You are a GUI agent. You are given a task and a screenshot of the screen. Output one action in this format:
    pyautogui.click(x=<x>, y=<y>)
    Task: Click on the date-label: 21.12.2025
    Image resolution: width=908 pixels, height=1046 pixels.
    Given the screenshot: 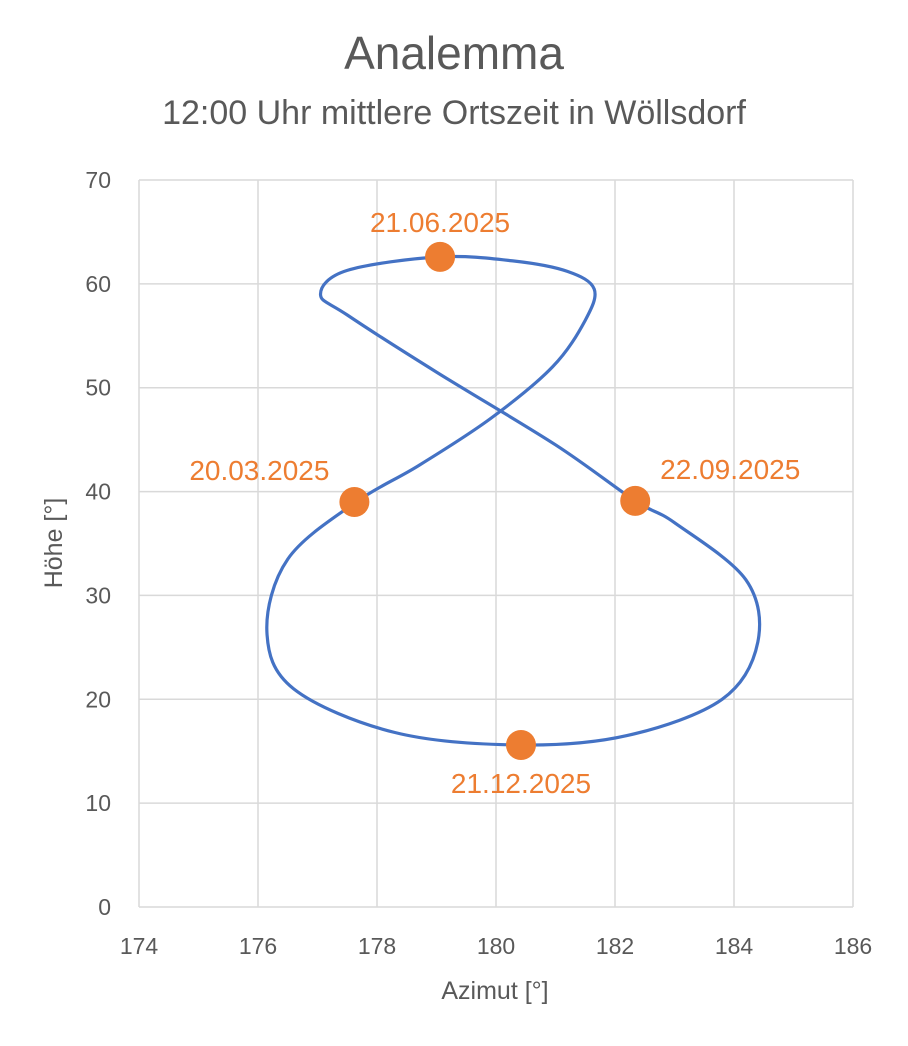 What is the action you would take?
    pyautogui.click(x=521, y=783)
    